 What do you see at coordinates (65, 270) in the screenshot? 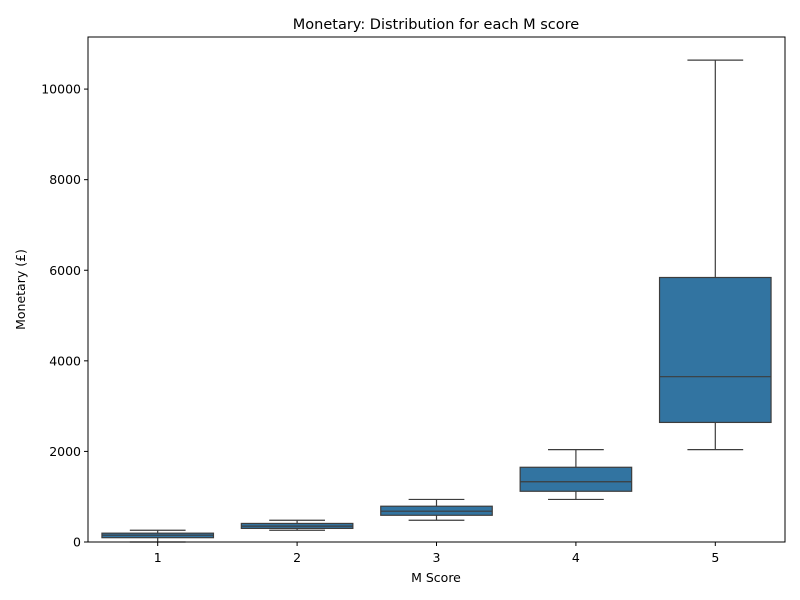
I see `y-tick-label-6000: 6000` at bounding box center [65, 270].